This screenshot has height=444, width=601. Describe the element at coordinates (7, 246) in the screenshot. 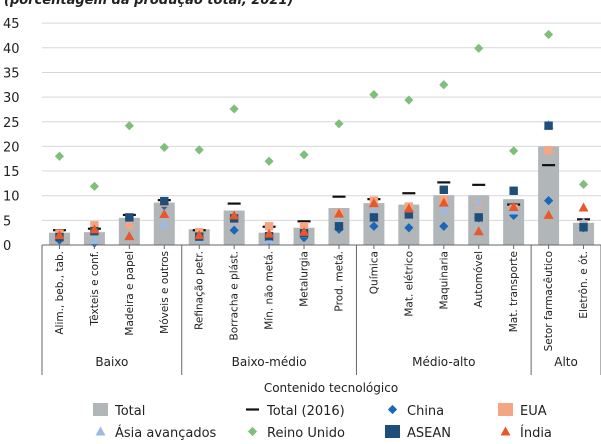

I see `y-tick-label: 0` at that location.